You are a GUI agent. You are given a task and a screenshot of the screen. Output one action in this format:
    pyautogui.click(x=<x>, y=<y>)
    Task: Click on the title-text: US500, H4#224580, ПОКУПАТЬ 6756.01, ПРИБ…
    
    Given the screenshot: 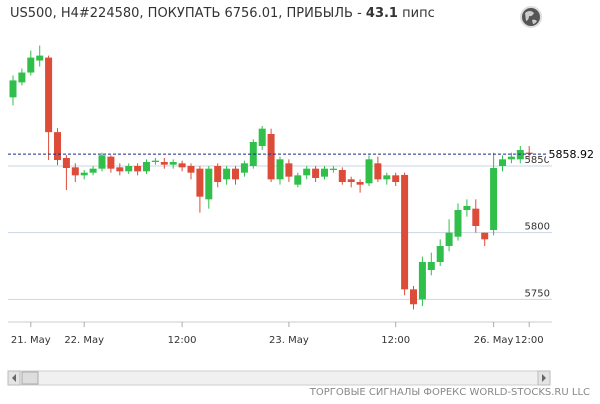 What is the action you would take?
    pyautogui.click(x=186, y=13)
    